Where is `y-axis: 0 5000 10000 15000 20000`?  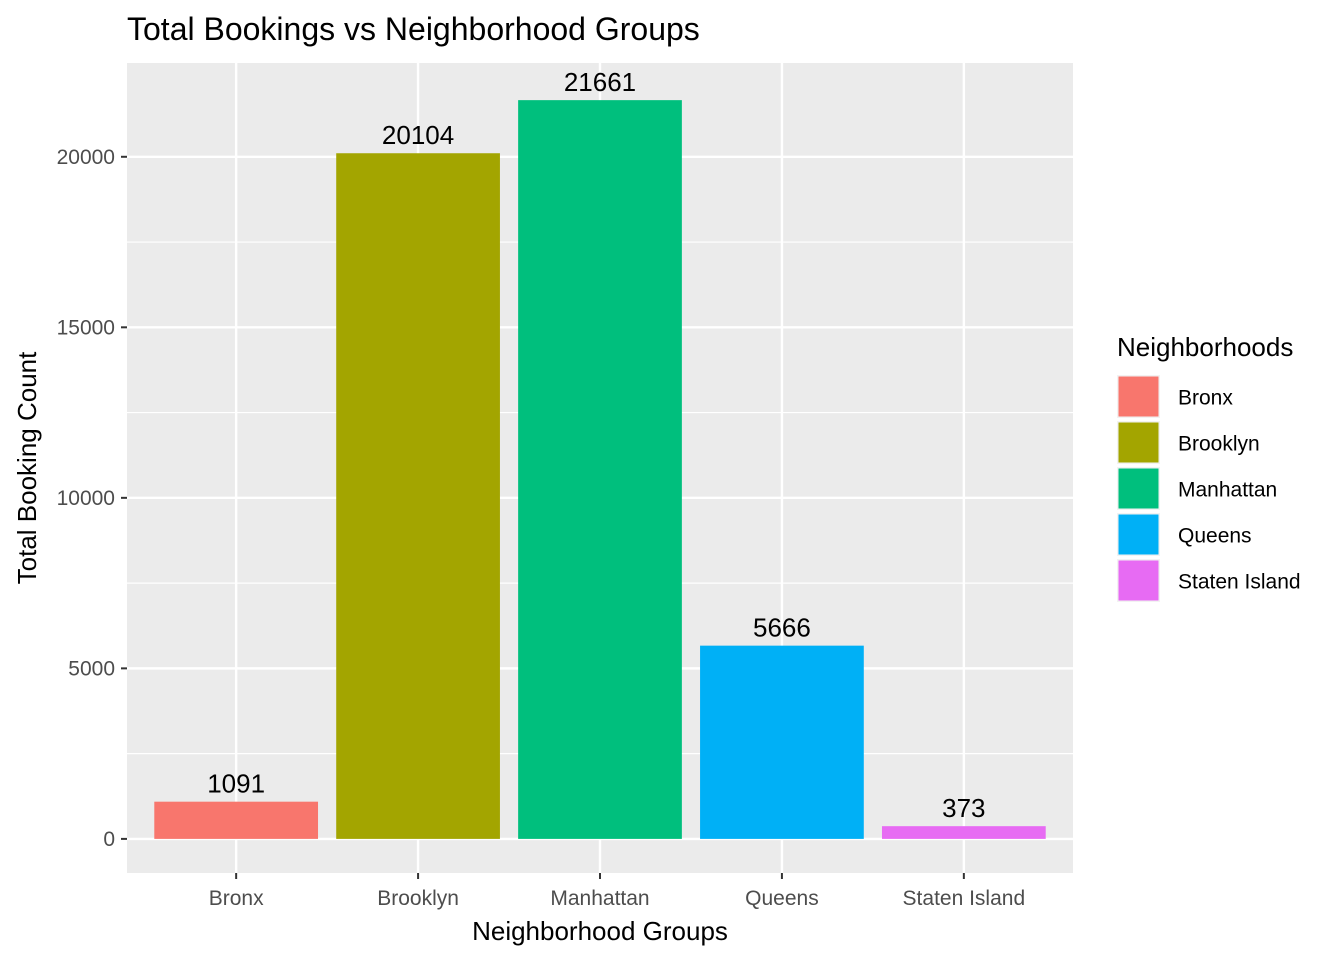
y-axis: 0 5000 10000 15000 20000 is located at coordinates (92, 498).